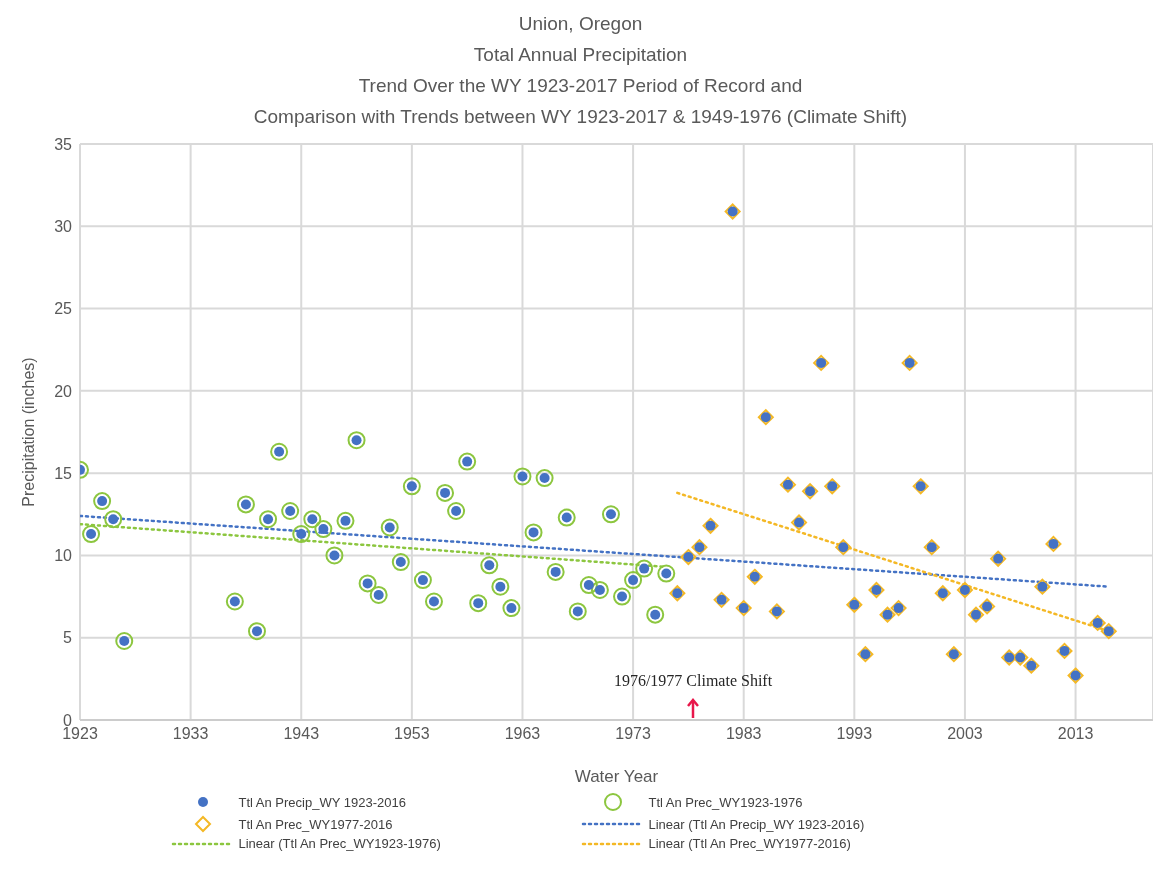 The width and height of the screenshot is (1161, 871). Describe the element at coordinates (80, 734) in the screenshot. I see `x-tick-label: 1923` at that location.